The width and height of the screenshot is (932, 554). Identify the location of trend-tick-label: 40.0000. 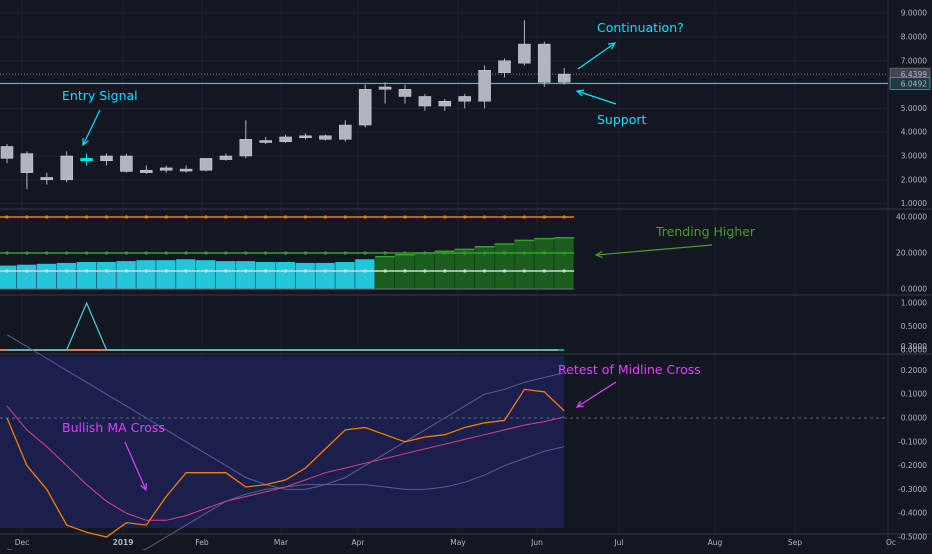
(911, 217).